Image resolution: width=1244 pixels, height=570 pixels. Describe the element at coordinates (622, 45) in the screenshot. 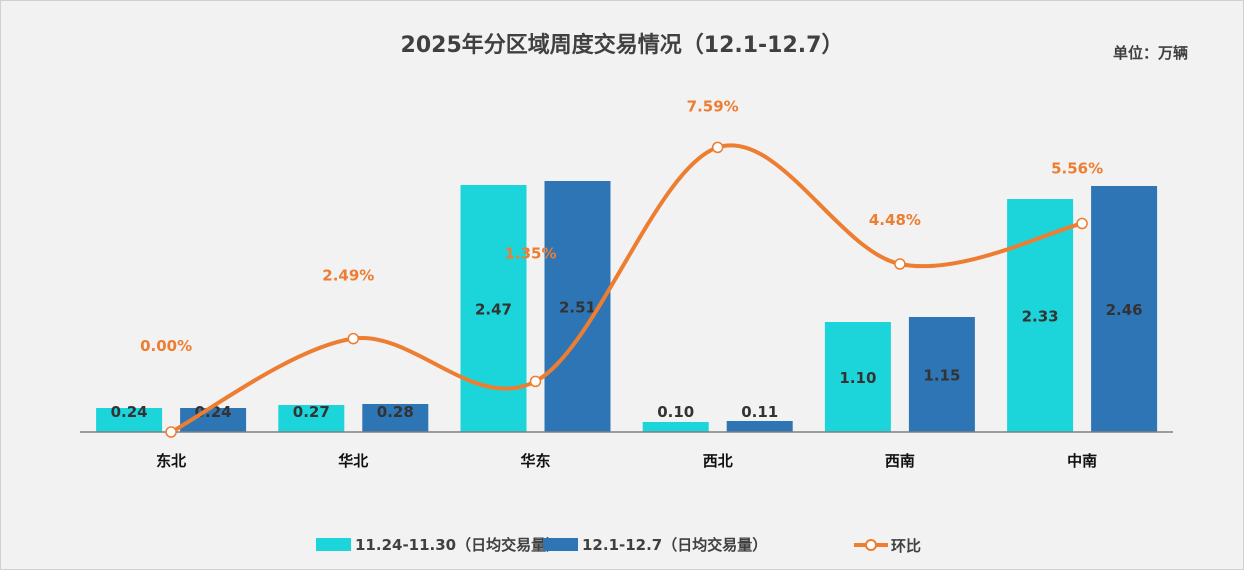

I see `chart-title: 2025年分区域周度交易情况（12.1-12.7）` at that location.